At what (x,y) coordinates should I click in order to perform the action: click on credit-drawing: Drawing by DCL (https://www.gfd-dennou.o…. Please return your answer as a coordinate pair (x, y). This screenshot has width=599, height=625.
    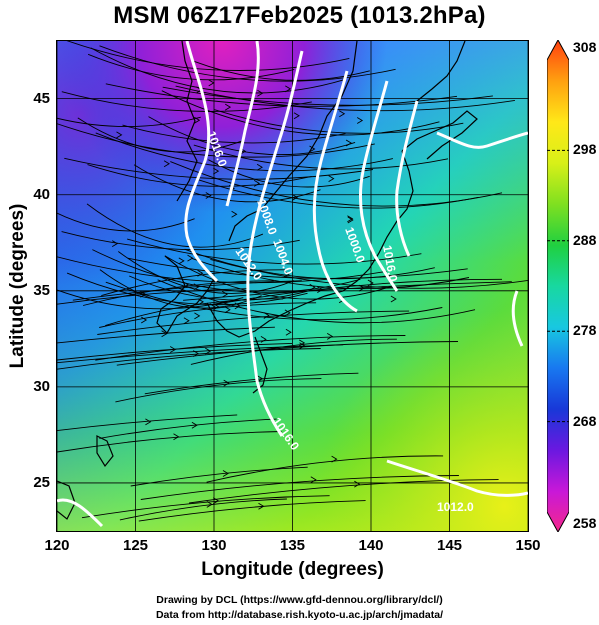
    Looking at the image, I should click on (299, 600).